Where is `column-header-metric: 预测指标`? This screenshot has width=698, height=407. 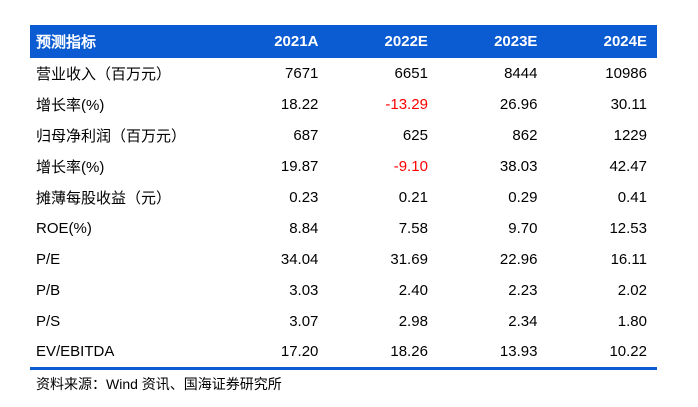 column-header-metric: 预测指标 is located at coordinates (124, 41).